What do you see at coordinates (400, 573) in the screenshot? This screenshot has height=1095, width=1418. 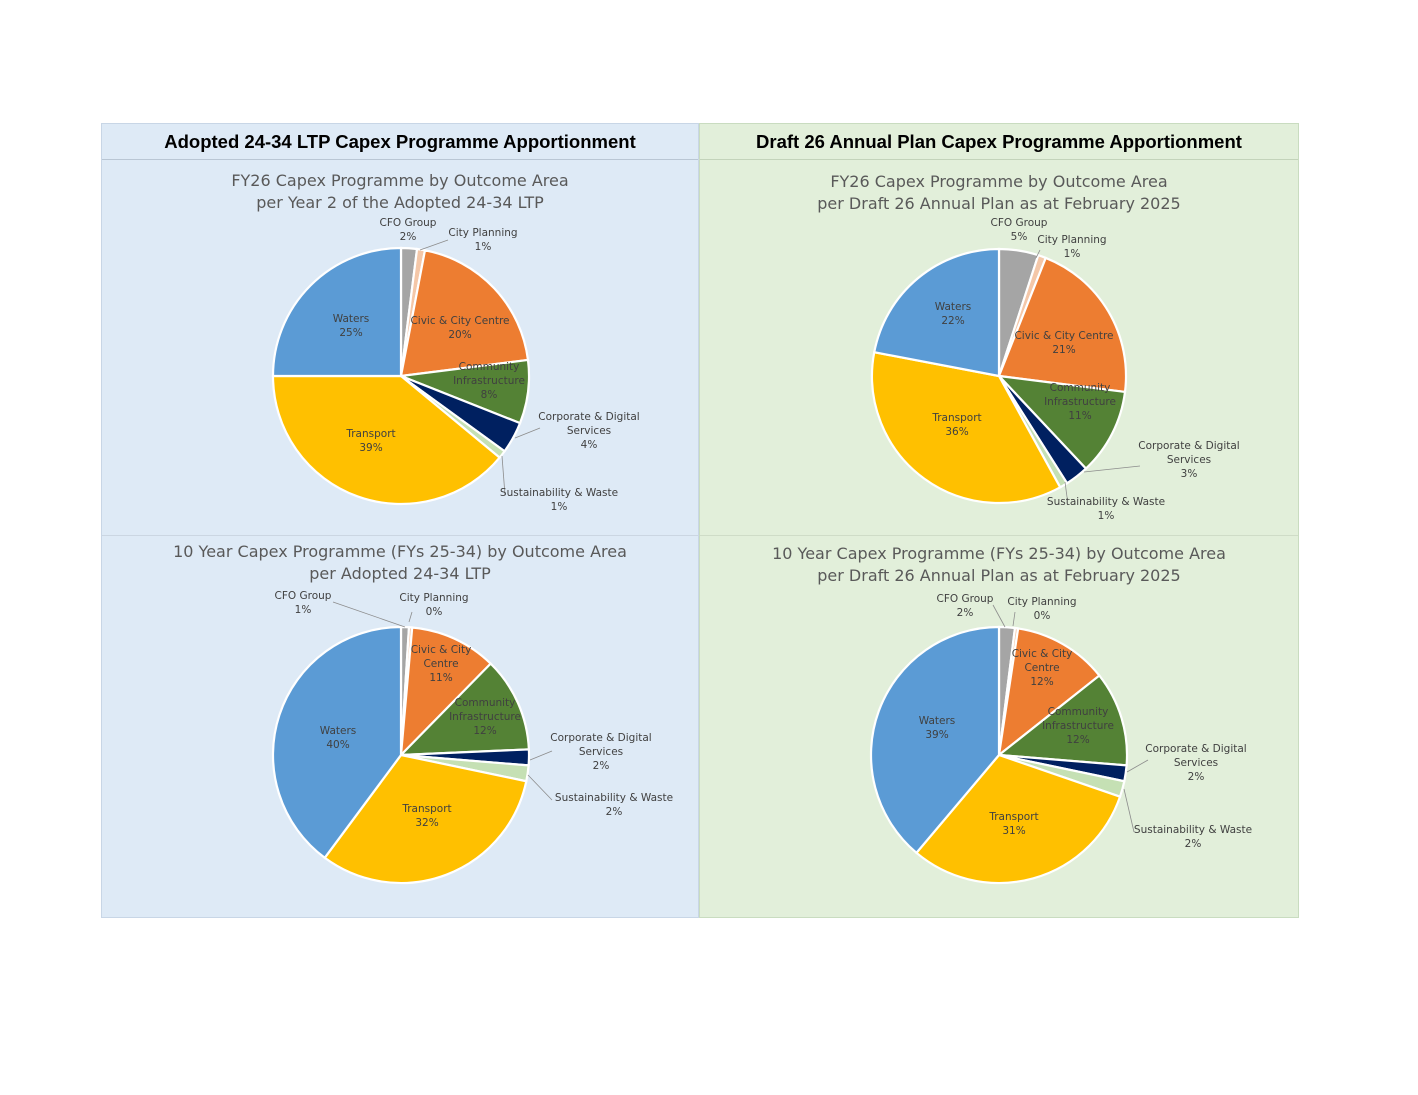 I see `chart-title-line-2: per Adopted 24-34 LTP` at bounding box center [400, 573].